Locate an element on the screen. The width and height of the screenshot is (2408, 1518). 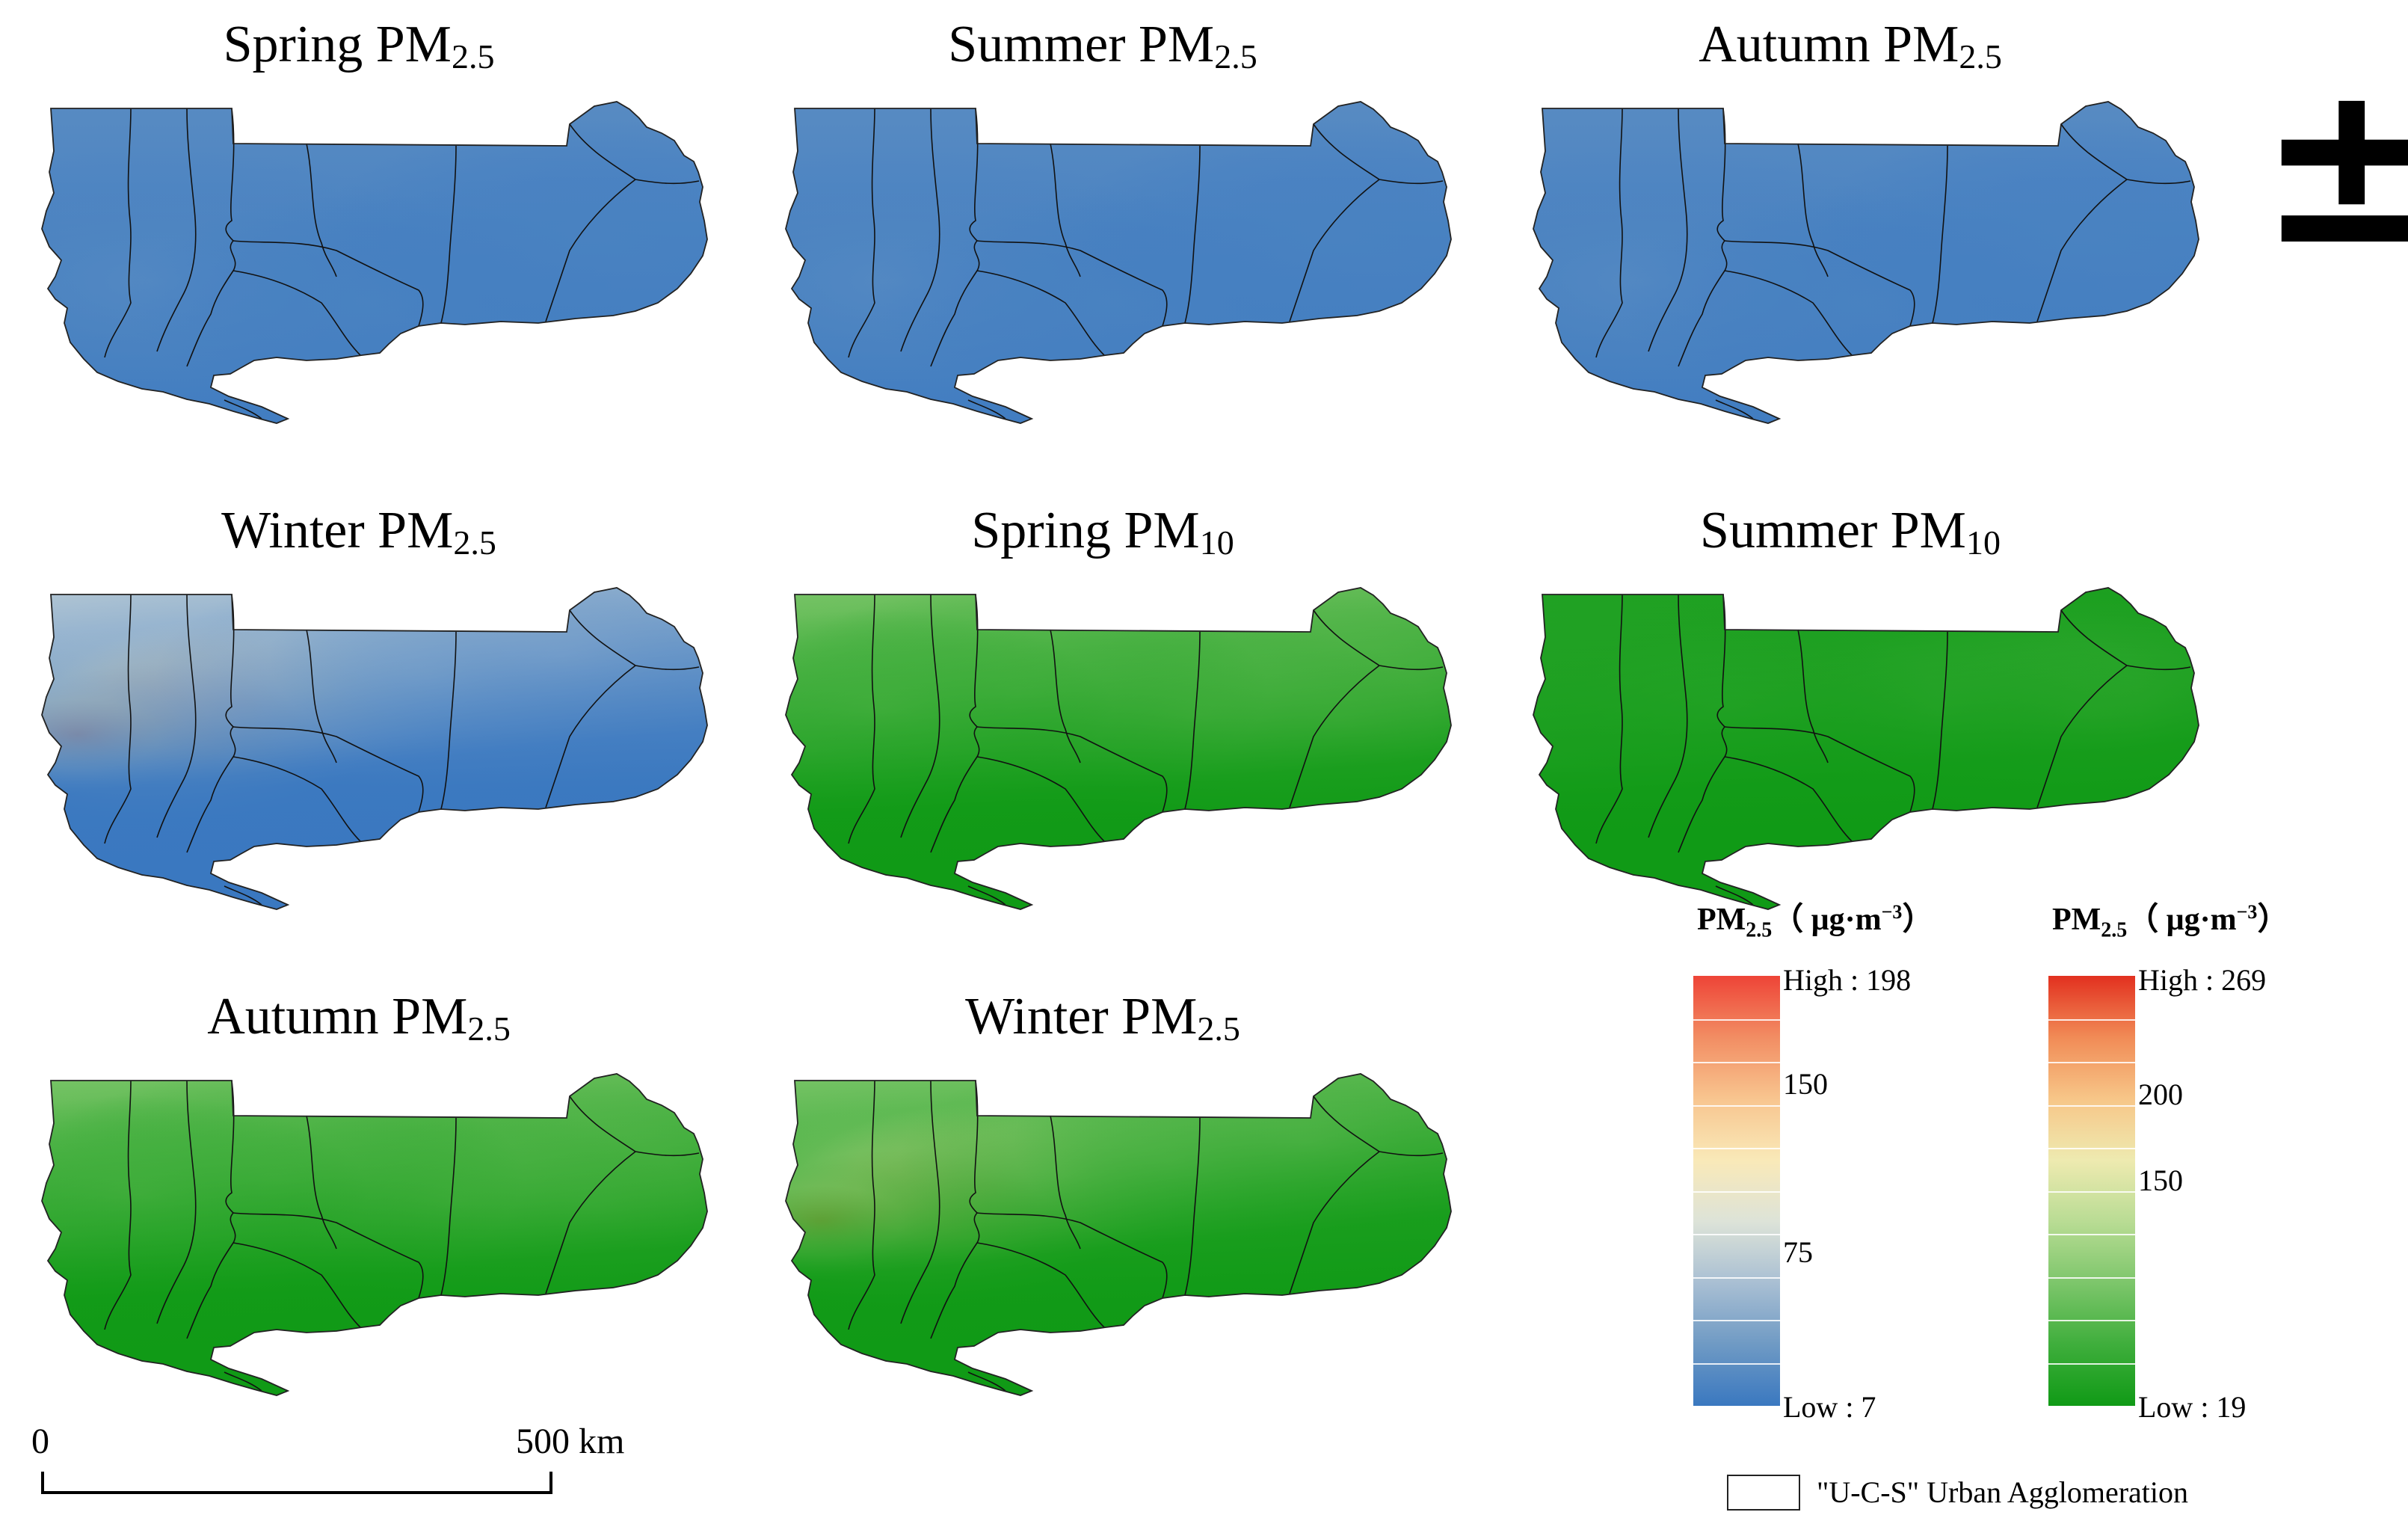
map-title-text: Autumn PM is located at coordinates (1829, 44).